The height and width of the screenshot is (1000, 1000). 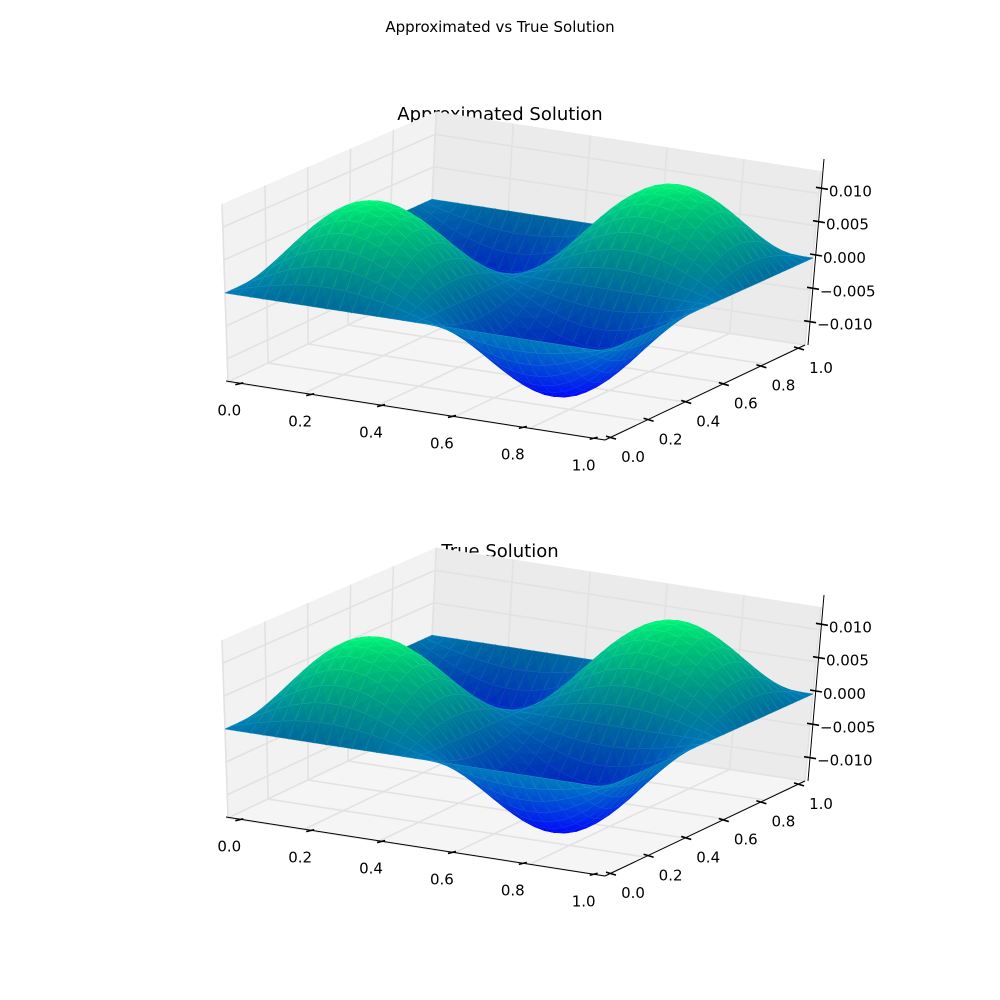 I want to click on figure-suptitle: Approximated vs True Solution, so click(x=500, y=27).